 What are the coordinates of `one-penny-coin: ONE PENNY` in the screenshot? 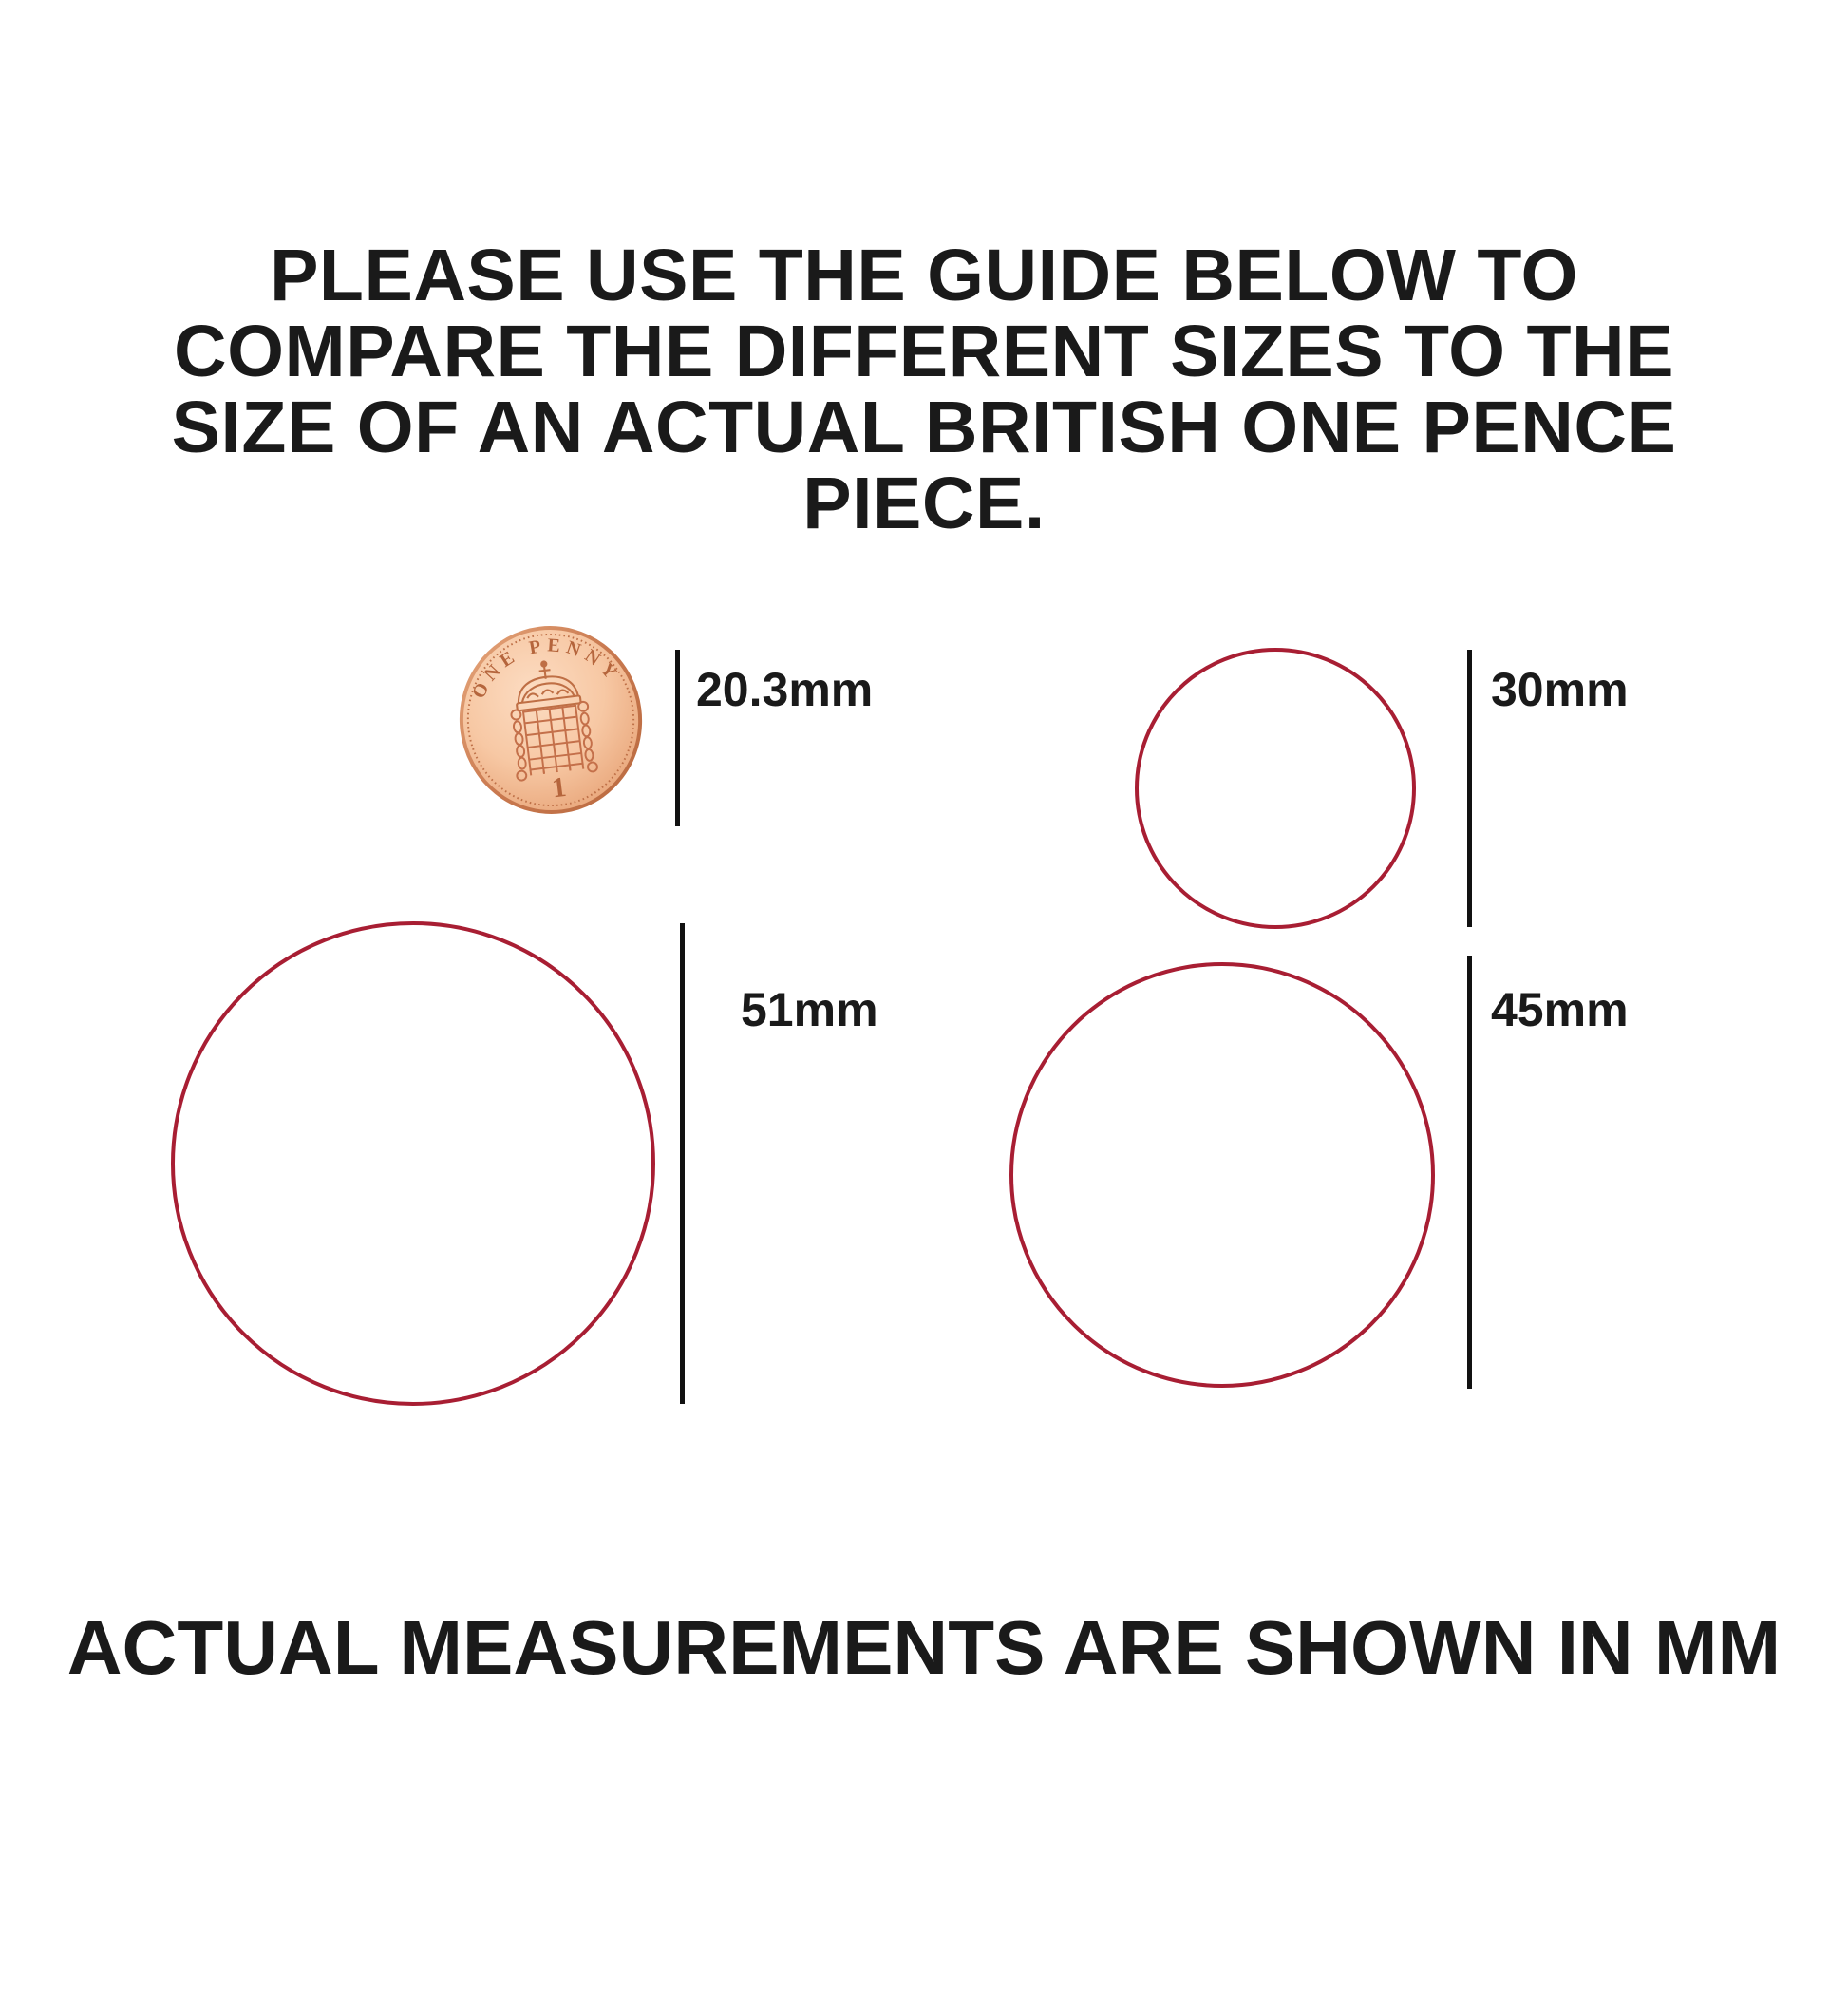 It's located at (551, 720).